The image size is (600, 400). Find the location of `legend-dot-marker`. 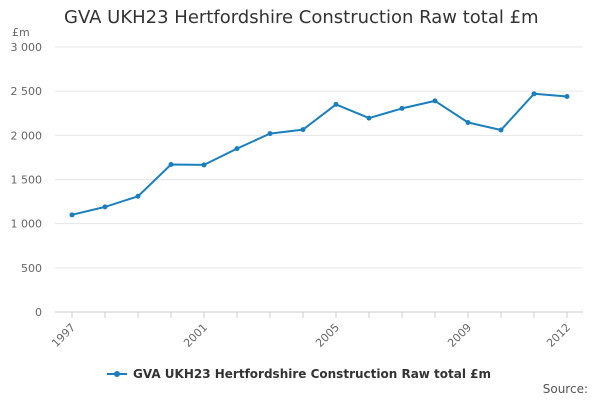

legend-dot-marker is located at coordinates (117, 374).